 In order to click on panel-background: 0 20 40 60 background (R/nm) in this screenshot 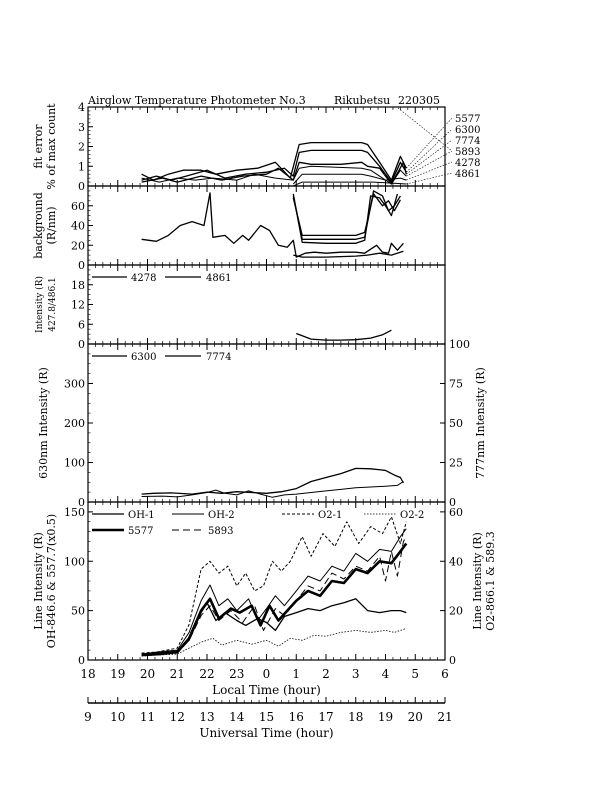, I will do `click(239, 228)`.